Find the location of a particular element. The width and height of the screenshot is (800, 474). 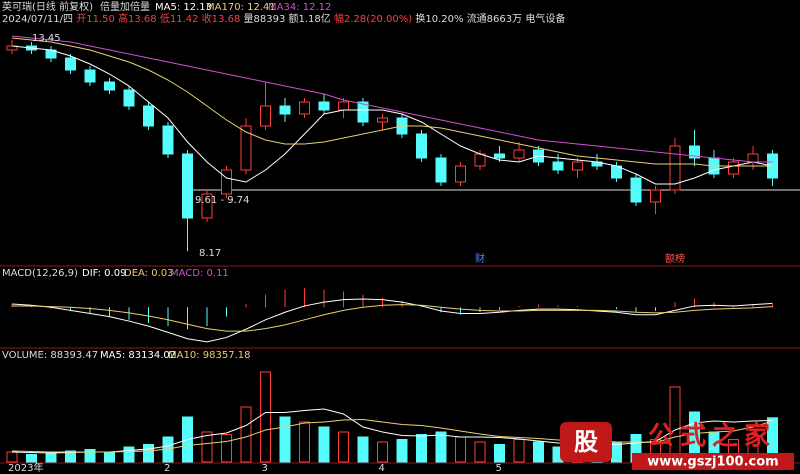

watermark-site: 公式之家 is located at coordinates (712, 436).